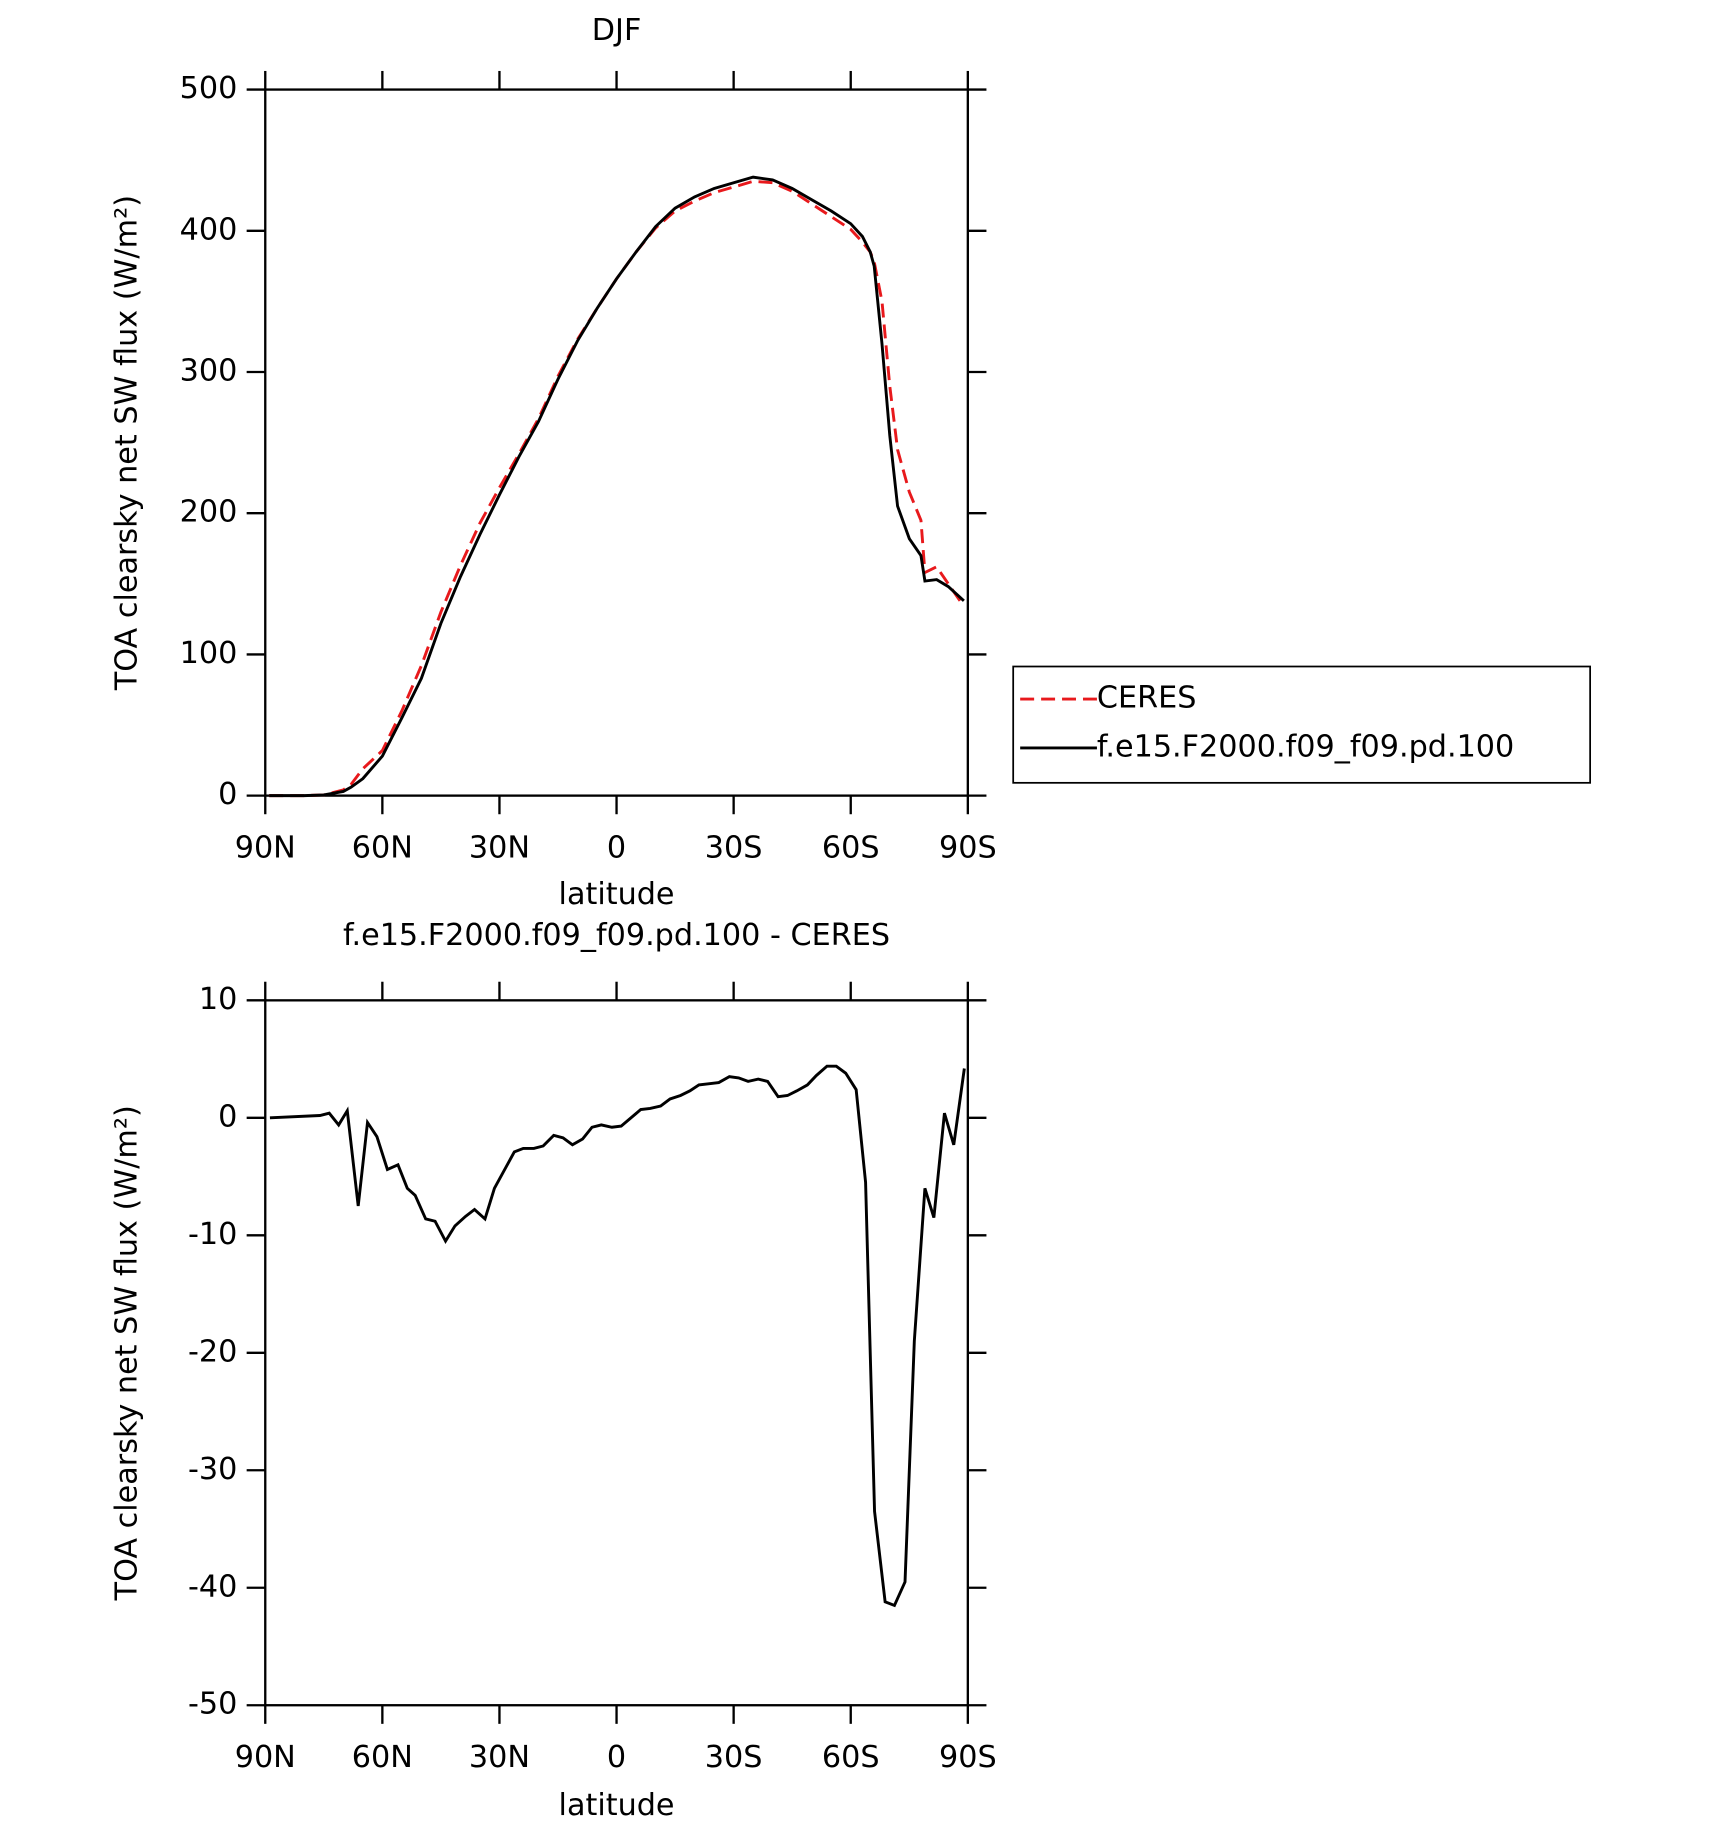 This screenshot has width=1710, height=1839. Describe the element at coordinates (617, 30) in the screenshot. I see `chart-title: DJF` at that location.